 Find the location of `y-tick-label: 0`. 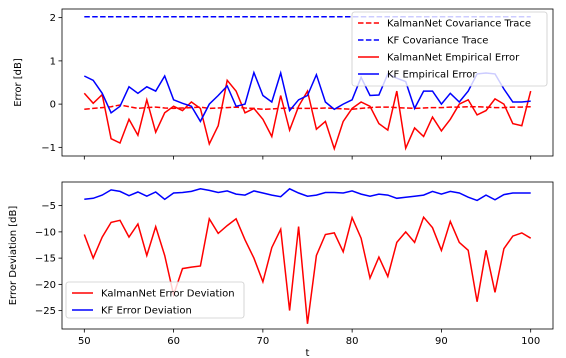

y-tick-label: 0 is located at coordinates (53, 105).